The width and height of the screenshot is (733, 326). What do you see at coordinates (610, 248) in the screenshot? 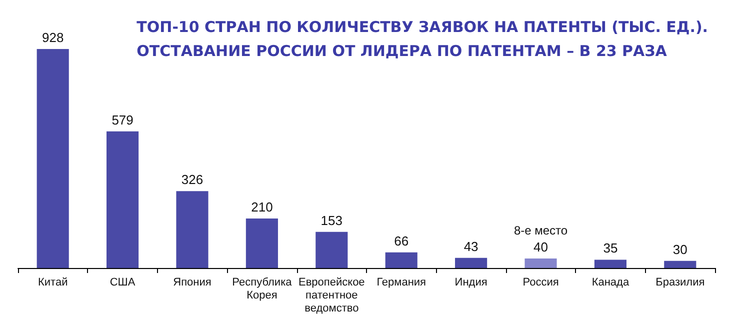
I see `data-label: 35` at bounding box center [610, 248].